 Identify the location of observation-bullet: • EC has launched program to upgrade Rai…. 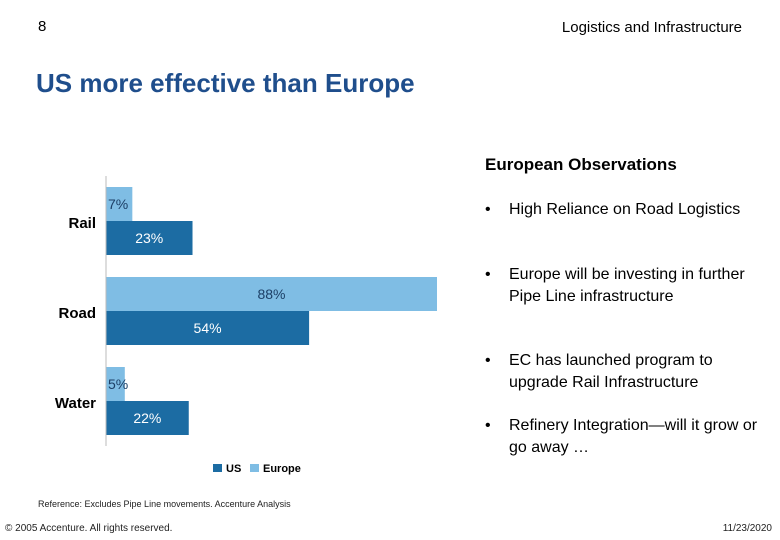
(622, 372).